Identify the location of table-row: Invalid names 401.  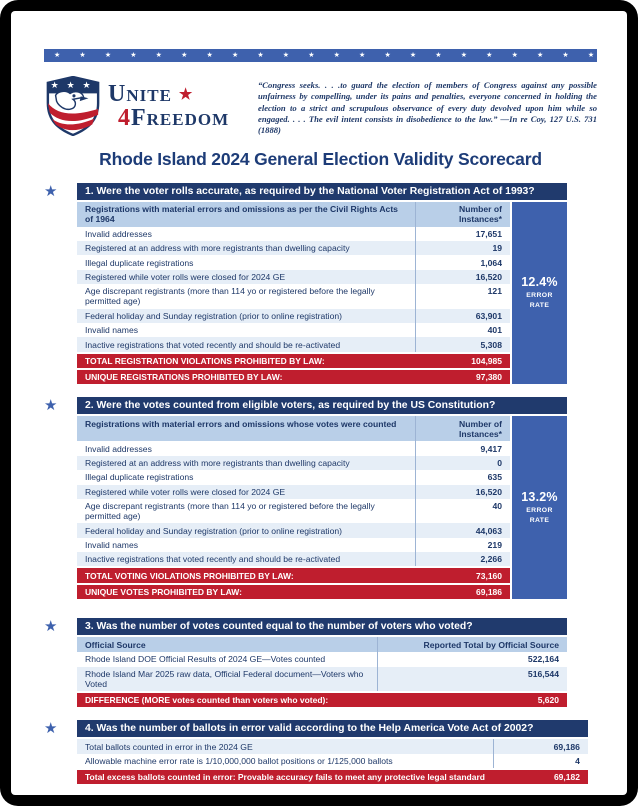
(293, 330).